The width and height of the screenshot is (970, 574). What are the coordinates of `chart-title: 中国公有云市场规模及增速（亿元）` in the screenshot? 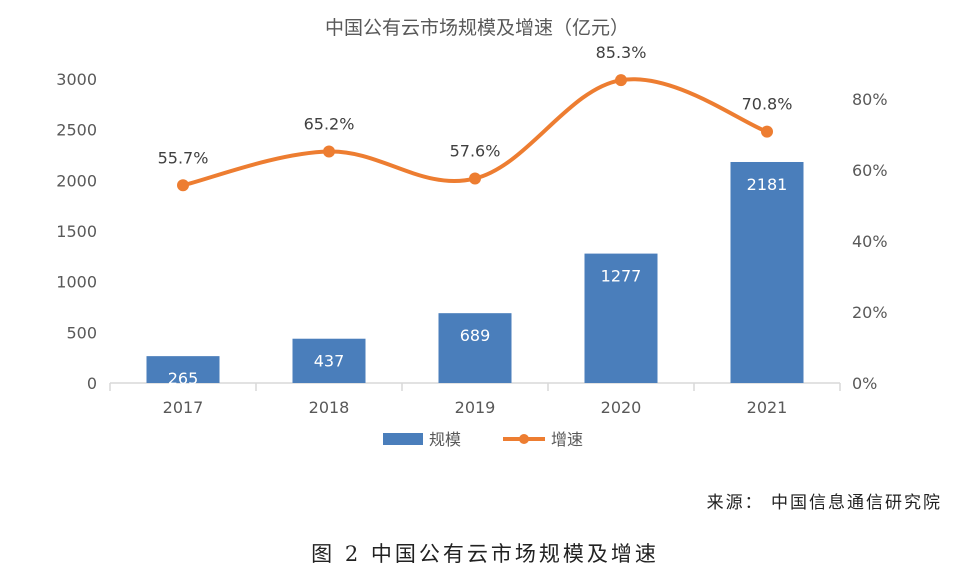 It's located at (477, 28).